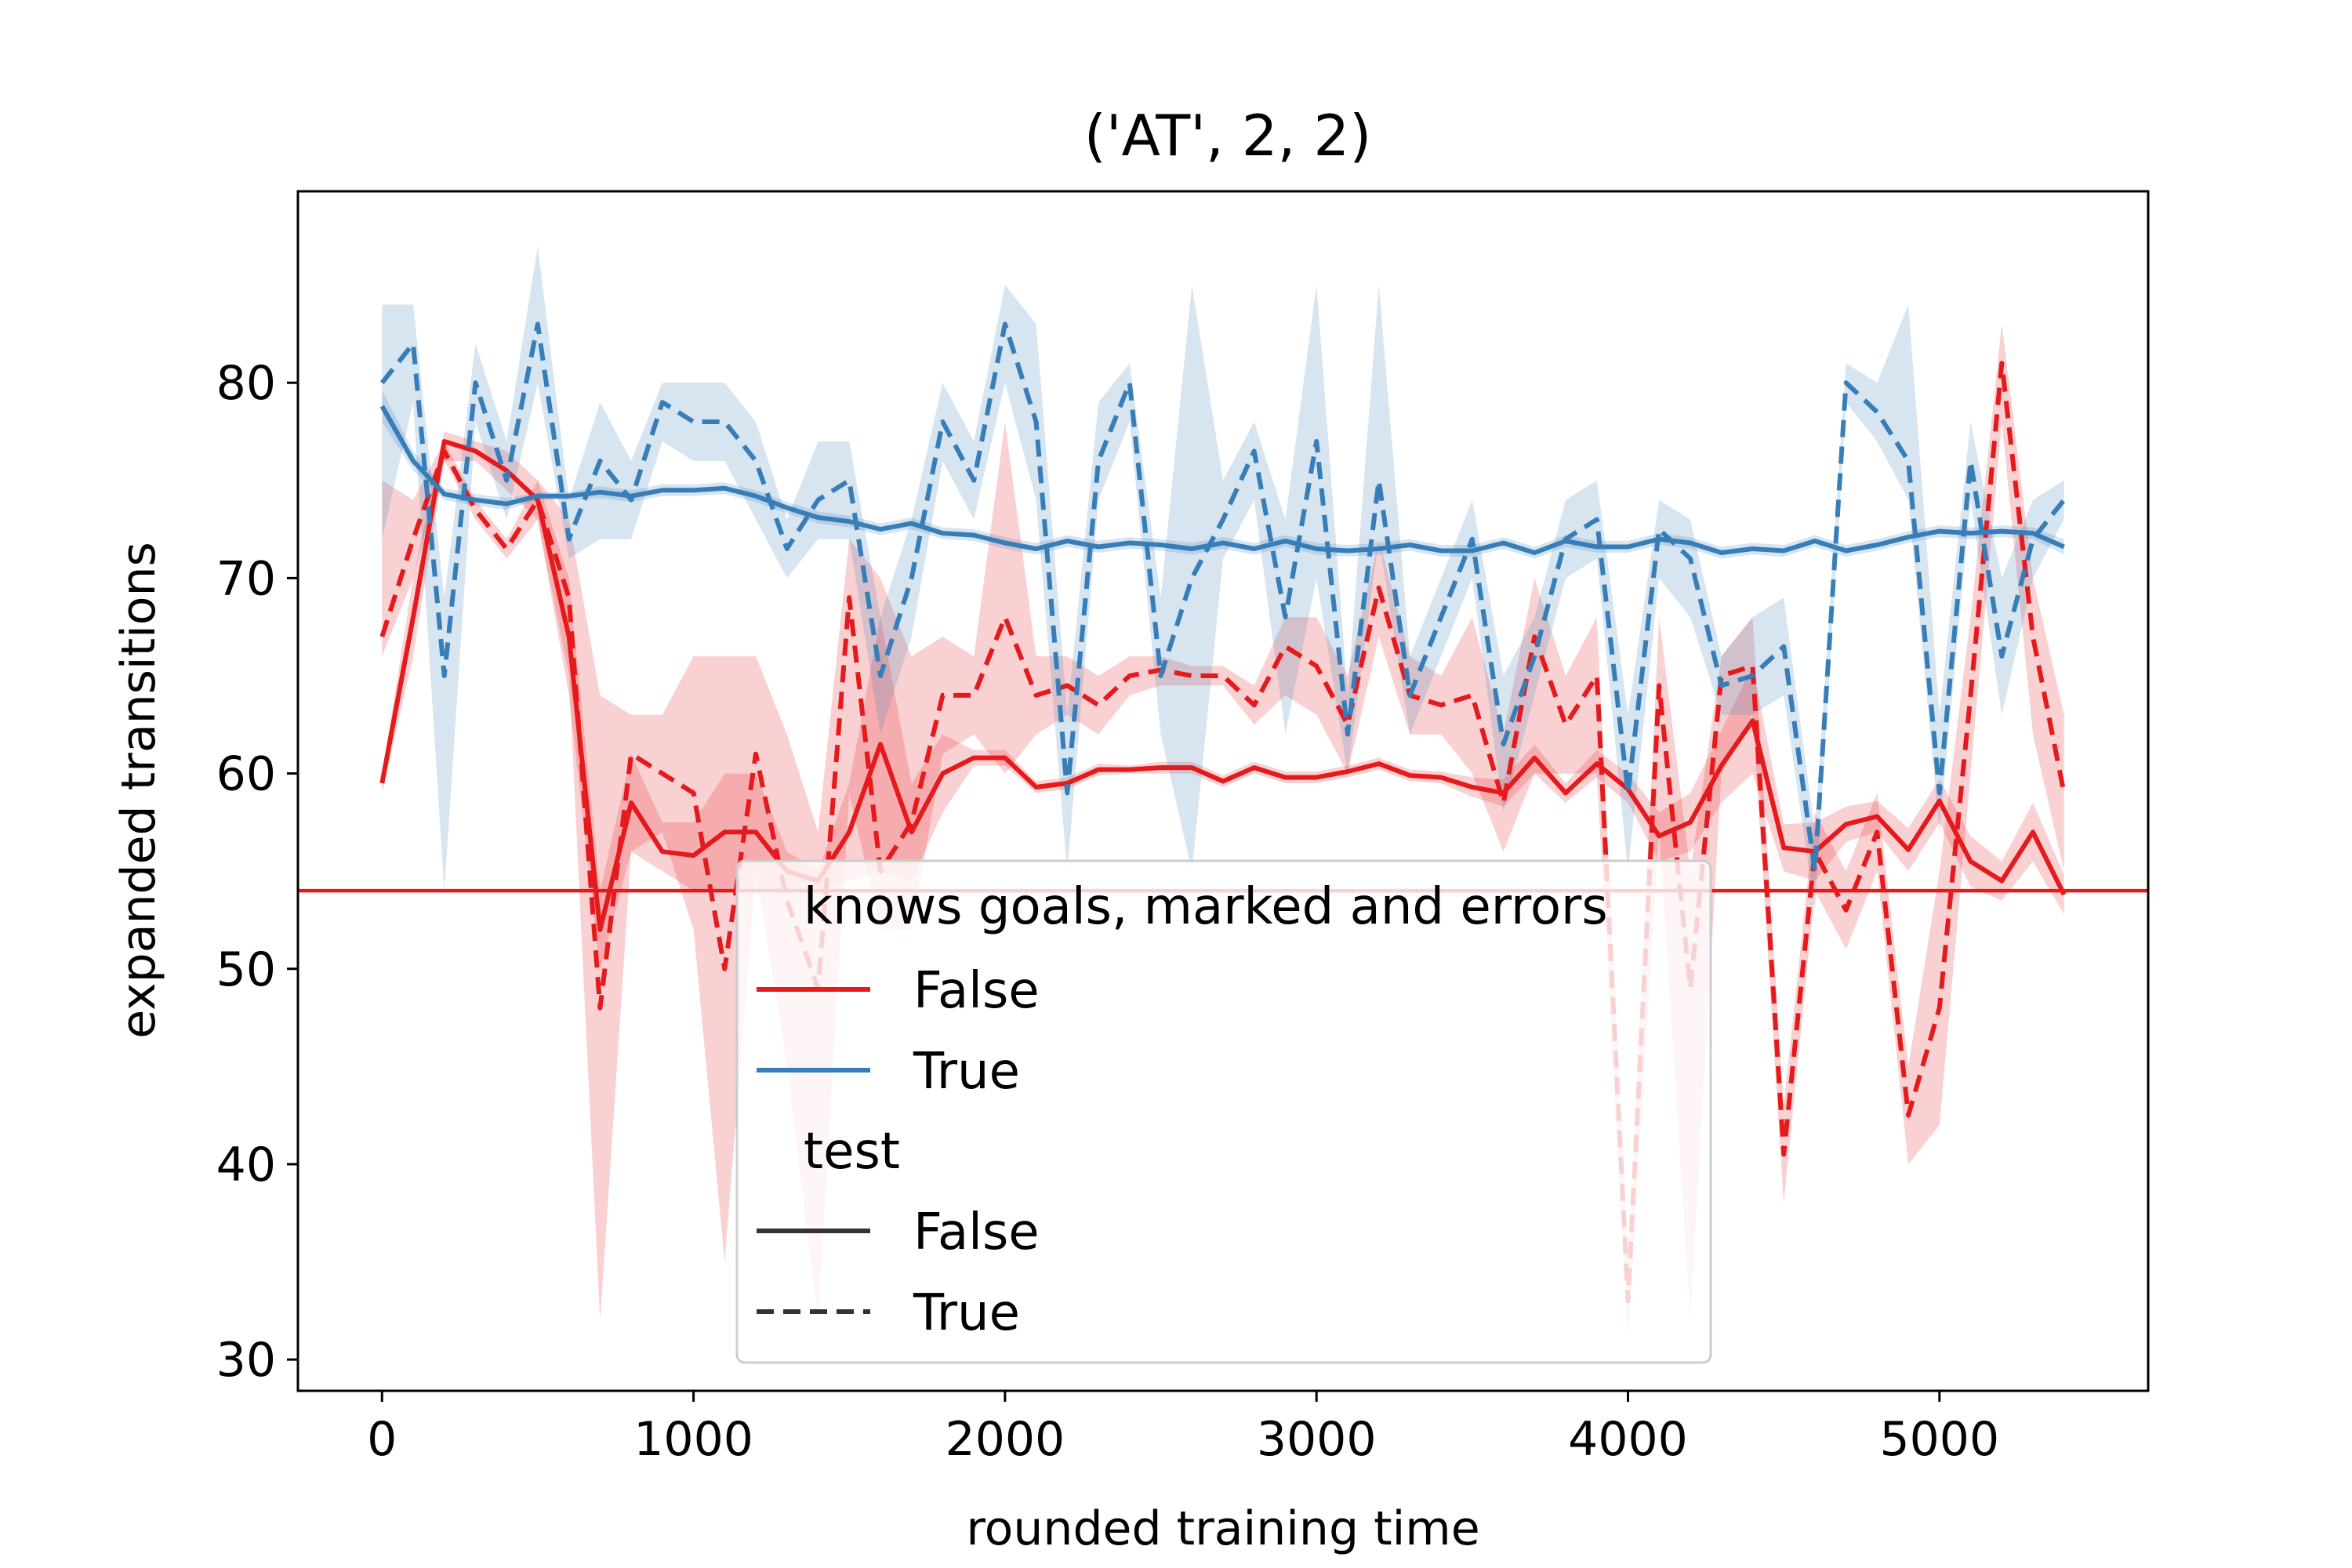  I want to click on x-axis-label: rounded training time, so click(1222, 1528).